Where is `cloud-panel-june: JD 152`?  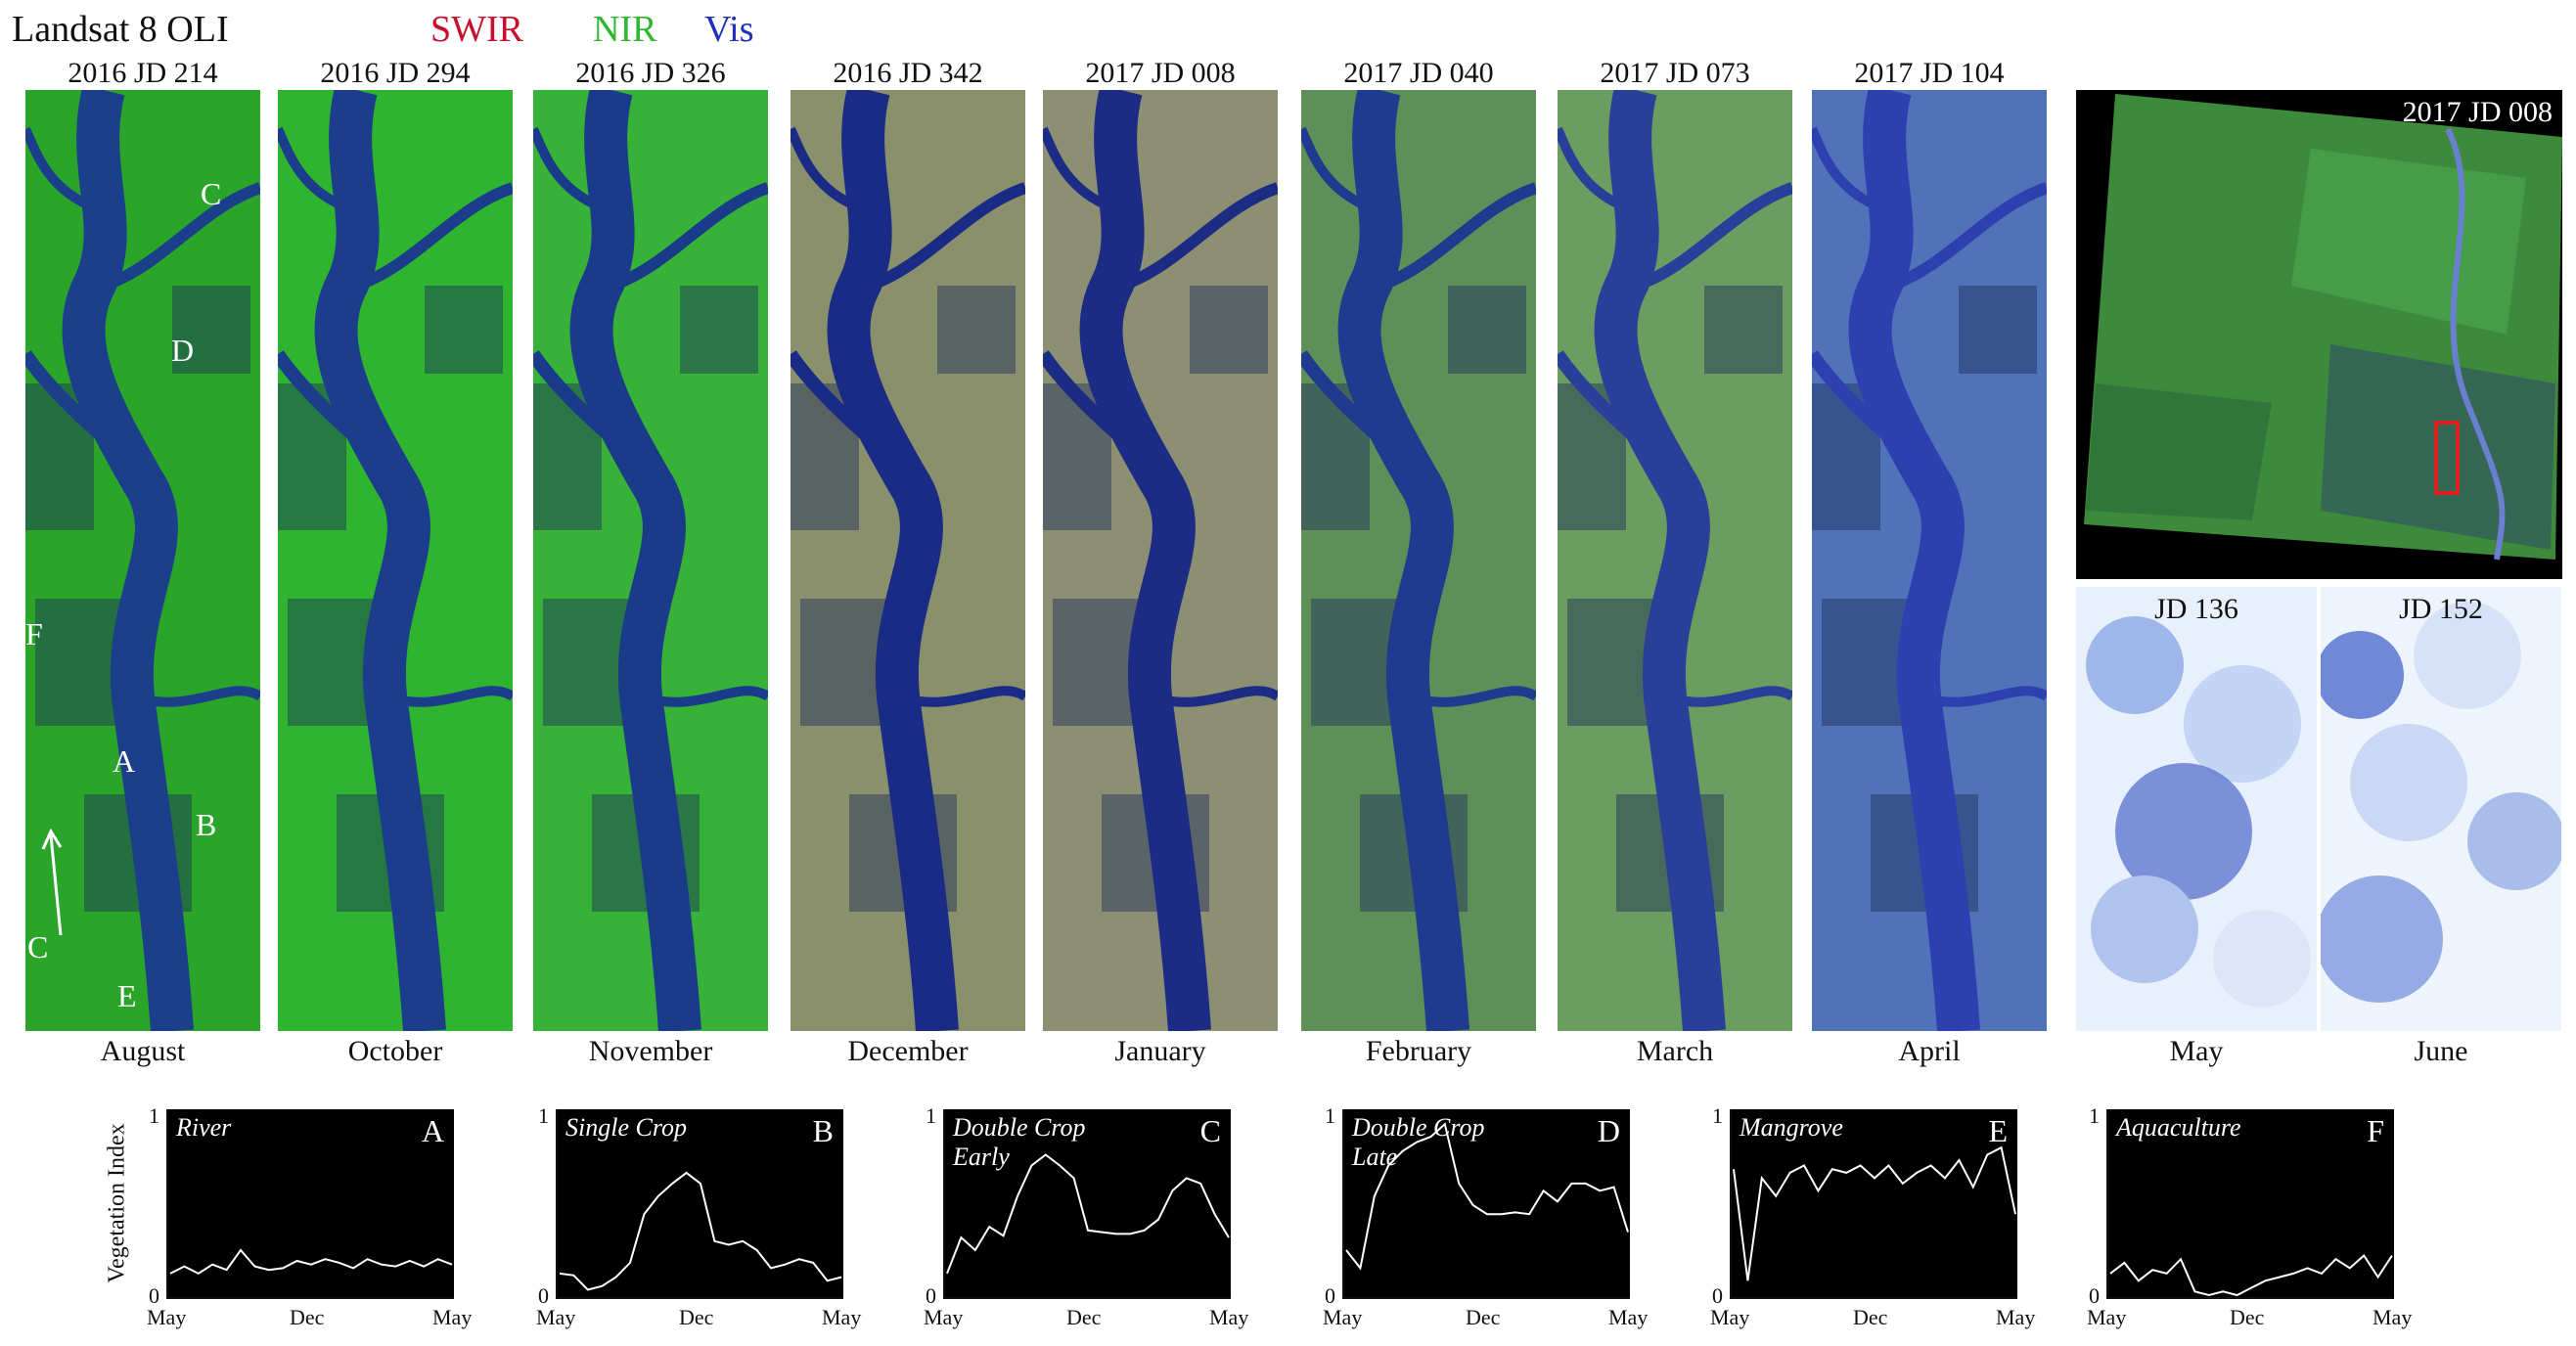 cloud-panel-june: JD 152 is located at coordinates (2441, 809).